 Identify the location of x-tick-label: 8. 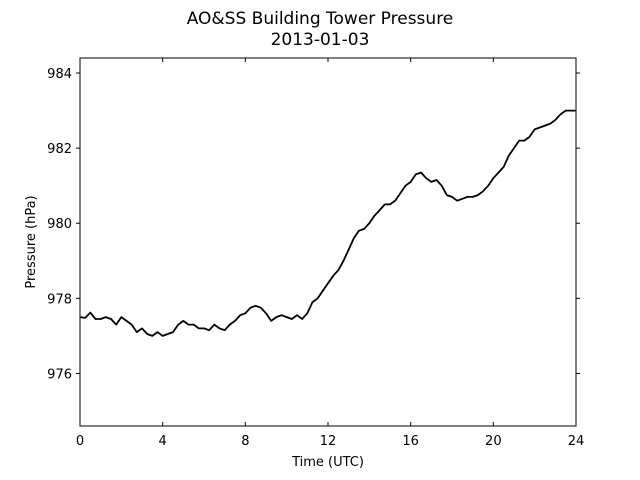
(245, 441).